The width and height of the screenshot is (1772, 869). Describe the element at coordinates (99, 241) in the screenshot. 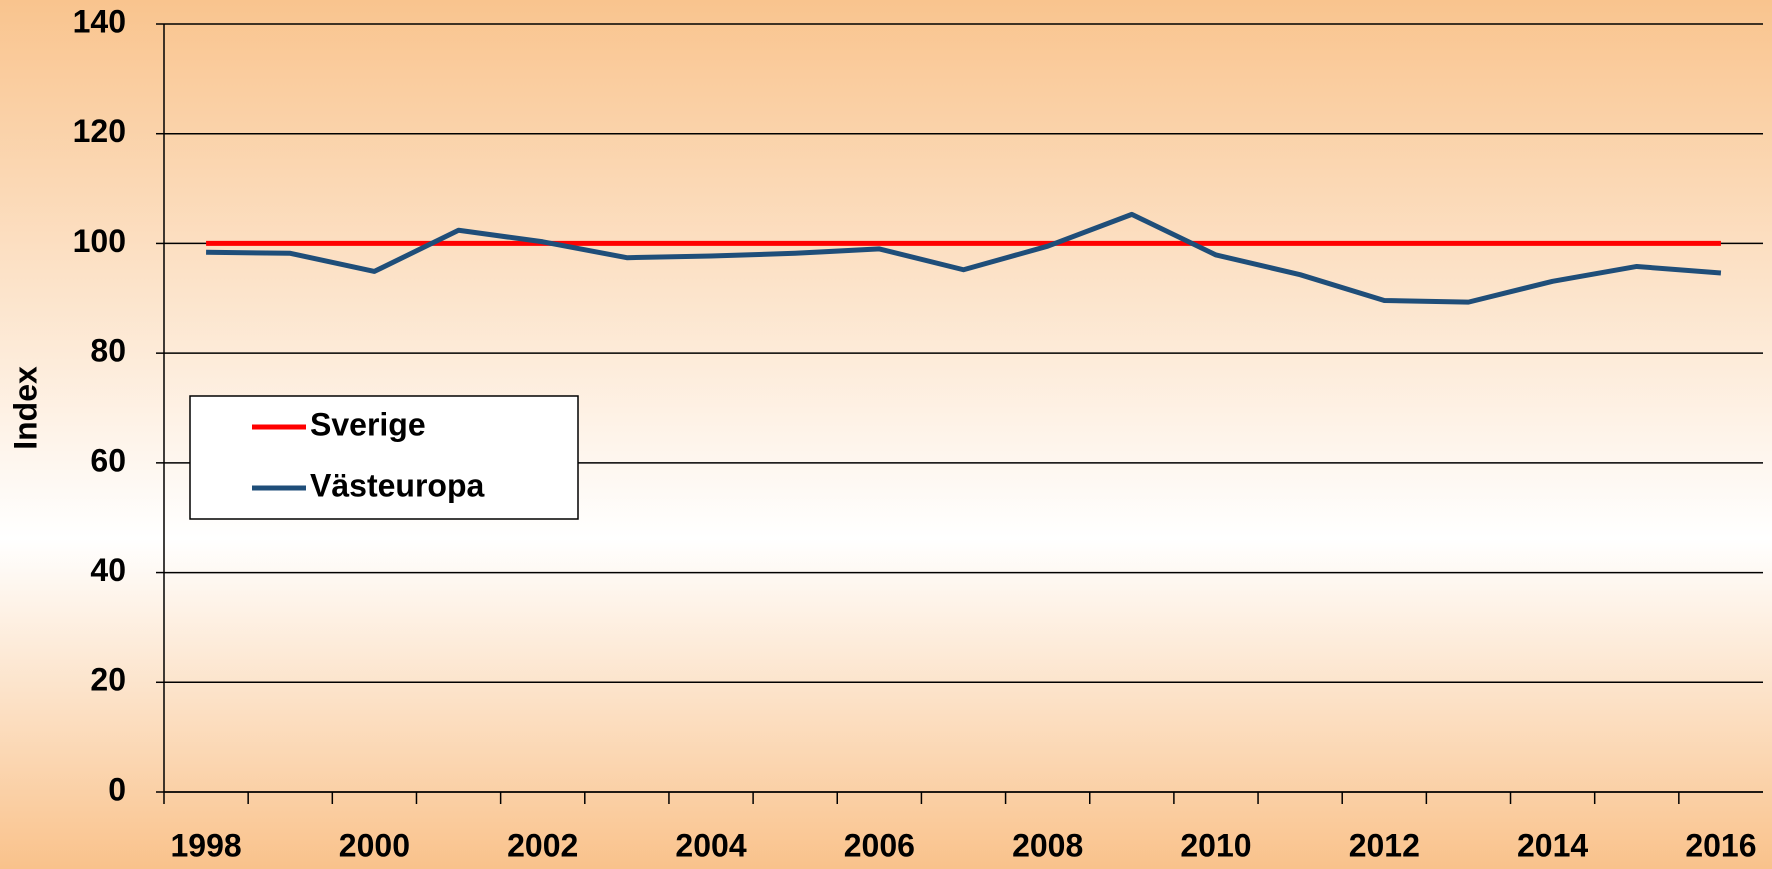

I see `y-tick-label: 100` at that location.